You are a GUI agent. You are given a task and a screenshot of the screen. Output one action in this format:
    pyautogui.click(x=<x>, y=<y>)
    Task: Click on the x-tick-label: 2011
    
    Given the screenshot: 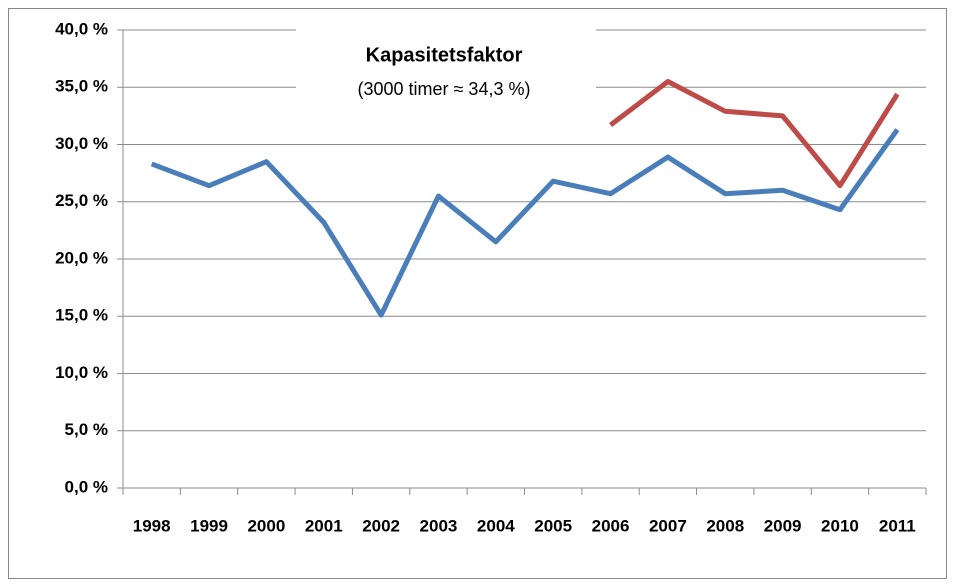 What is the action you would take?
    pyautogui.click(x=897, y=525)
    